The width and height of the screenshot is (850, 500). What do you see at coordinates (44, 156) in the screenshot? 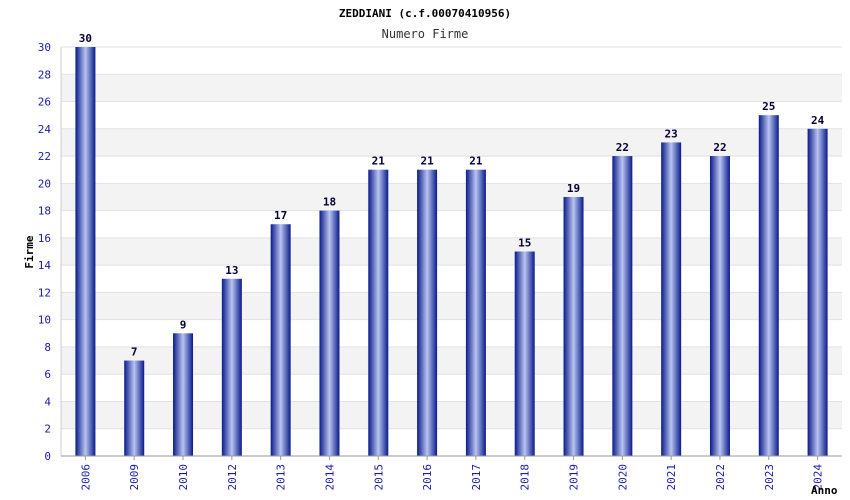
I see `y-tick-label: 22` at bounding box center [44, 156].